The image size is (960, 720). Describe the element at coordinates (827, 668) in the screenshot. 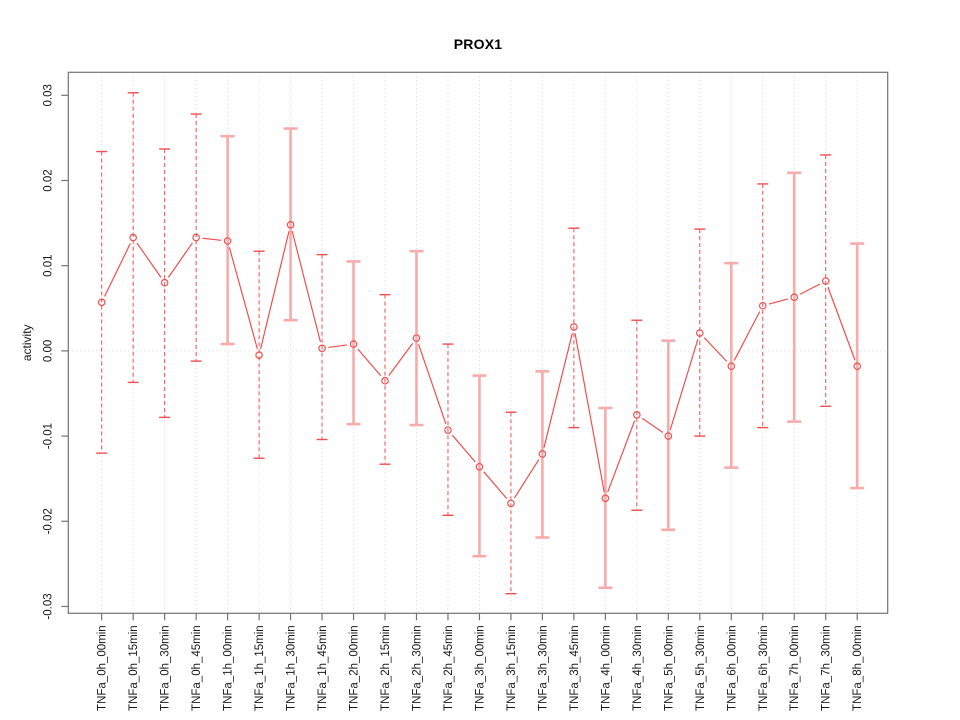

I see `x-tick-label: TNFa_7h_30min` at that location.